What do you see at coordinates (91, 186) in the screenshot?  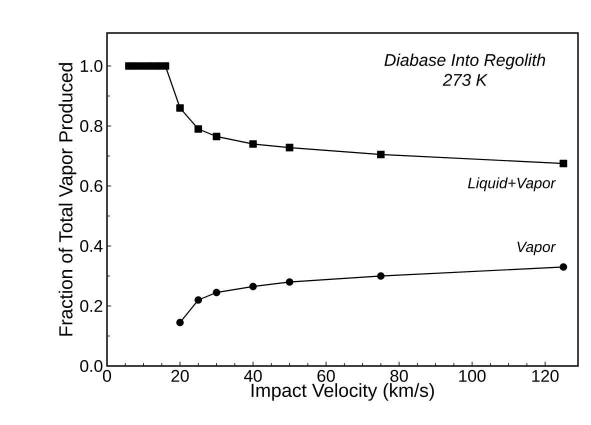 I see `y-tick-label: 0.6` at bounding box center [91, 186].